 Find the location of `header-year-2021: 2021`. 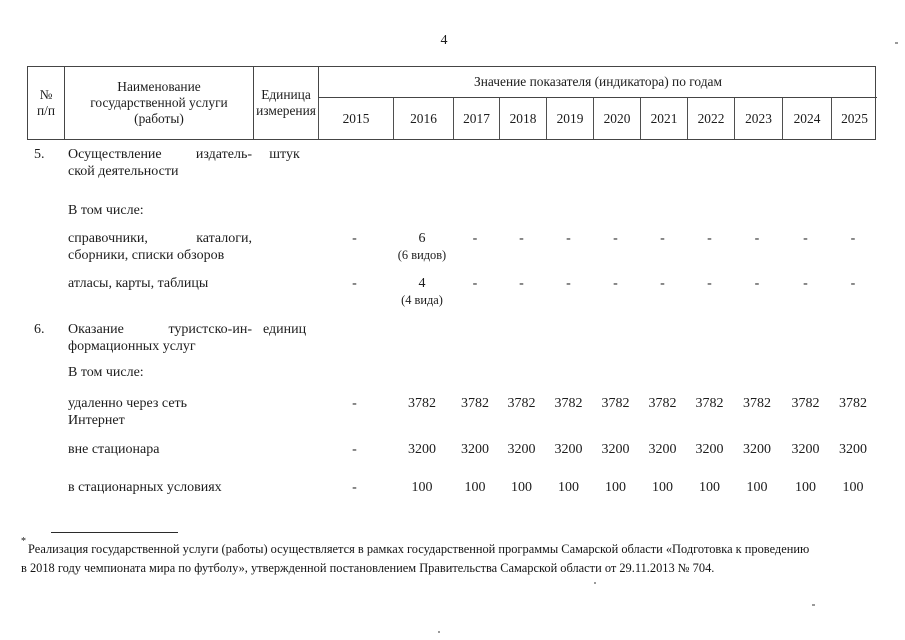

header-year-2021: 2021 is located at coordinates (663, 118).